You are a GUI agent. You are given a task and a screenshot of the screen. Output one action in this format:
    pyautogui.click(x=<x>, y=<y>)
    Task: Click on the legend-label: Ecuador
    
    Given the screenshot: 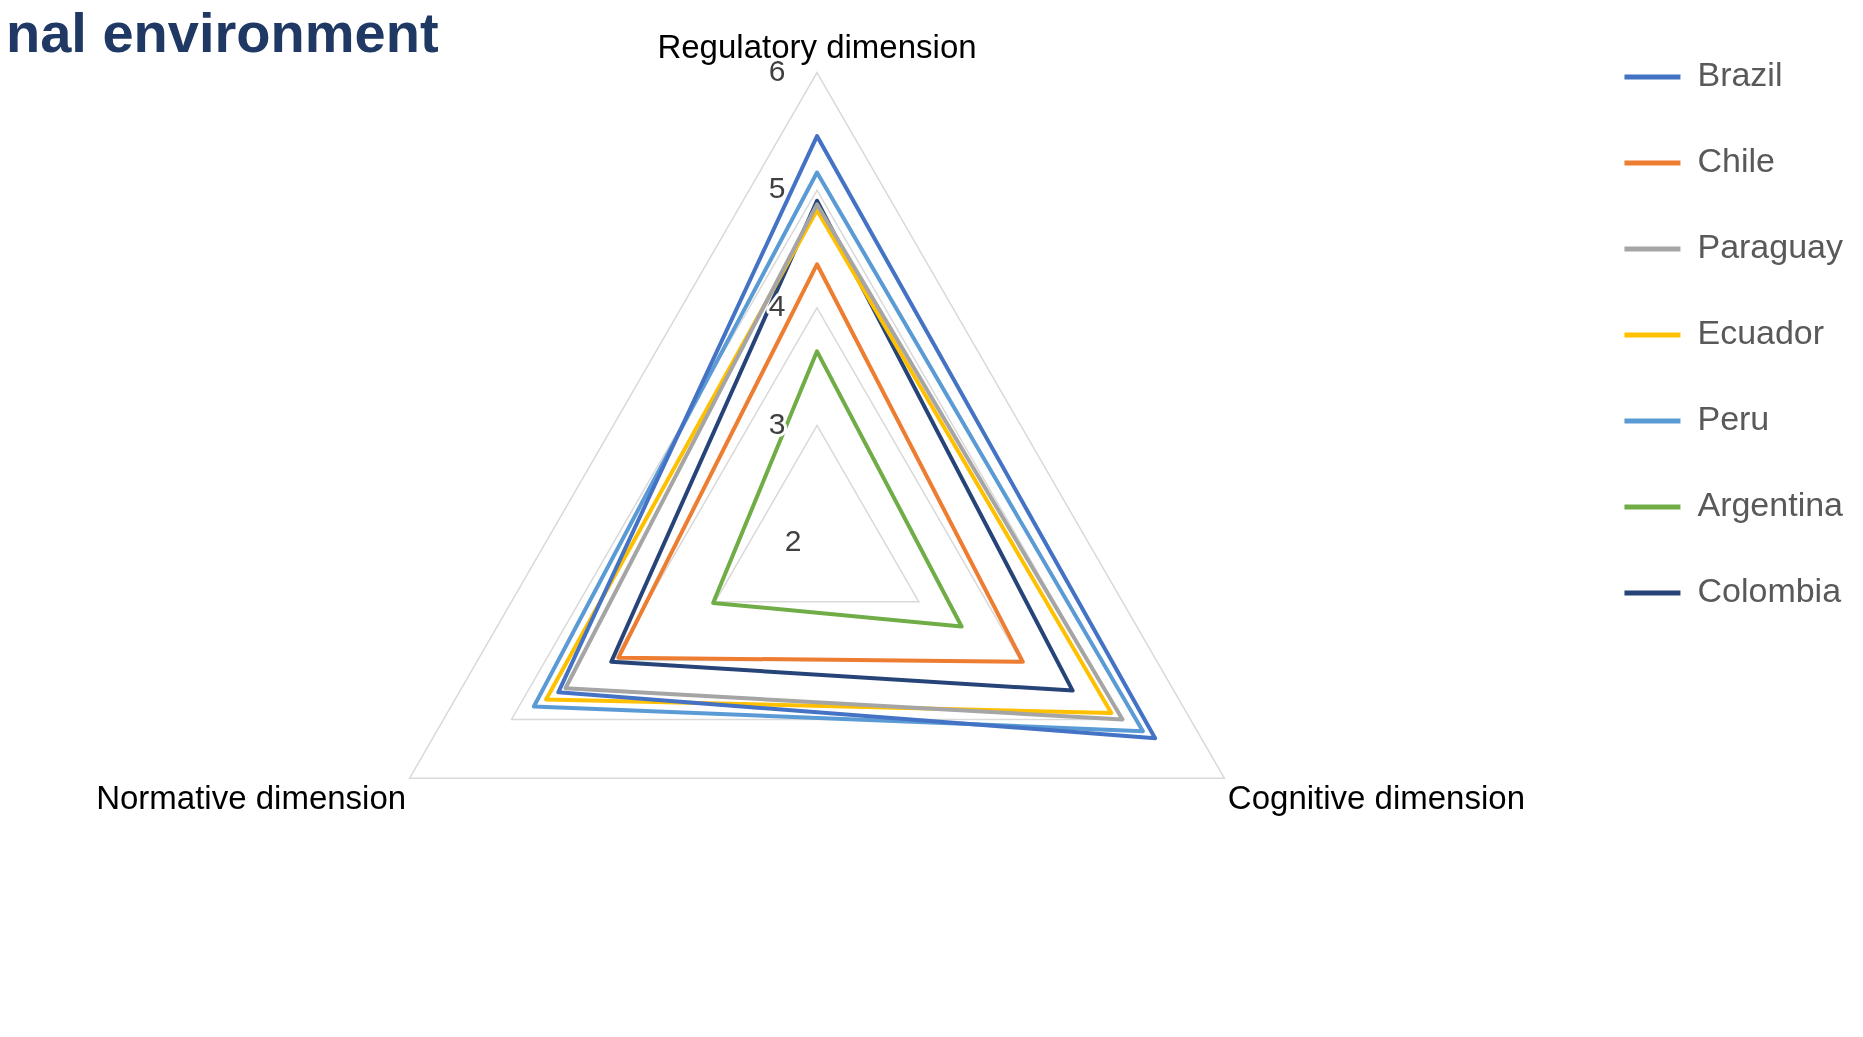 What is the action you would take?
    pyautogui.click(x=1761, y=332)
    